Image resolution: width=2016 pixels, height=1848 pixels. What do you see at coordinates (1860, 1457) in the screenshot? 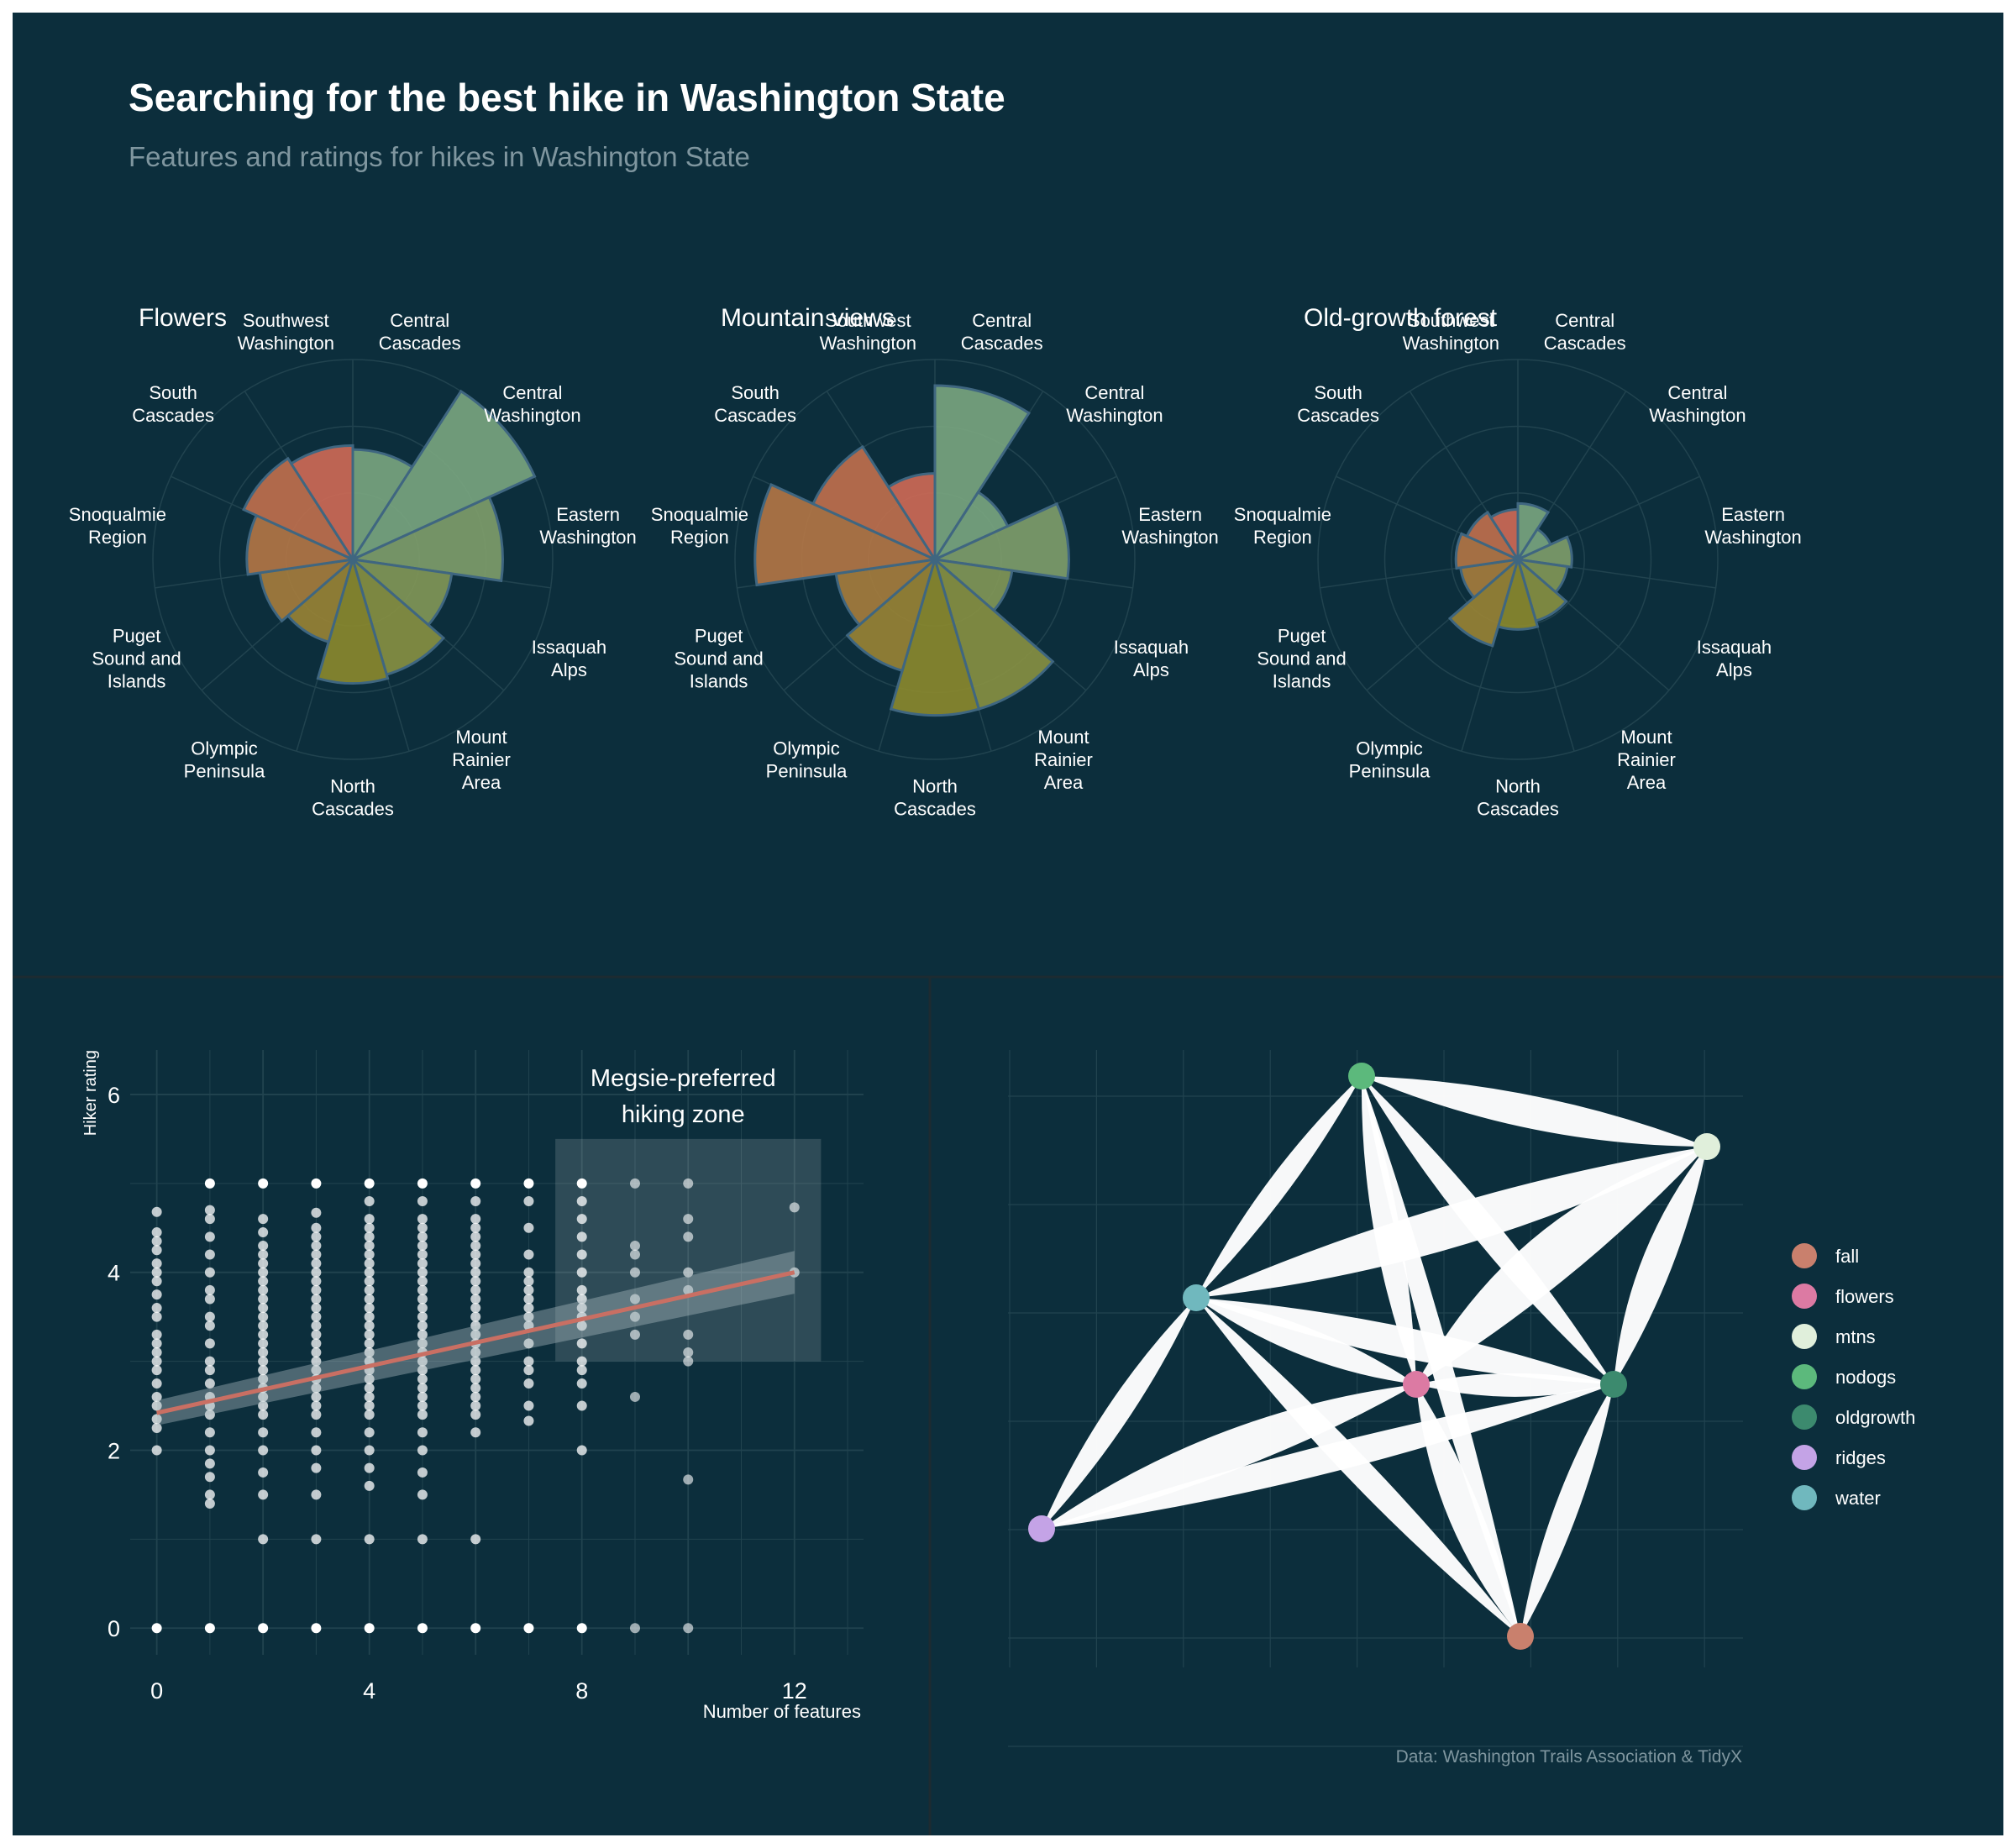
I see `legend-label-ridges: ridges` at bounding box center [1860, 1457].